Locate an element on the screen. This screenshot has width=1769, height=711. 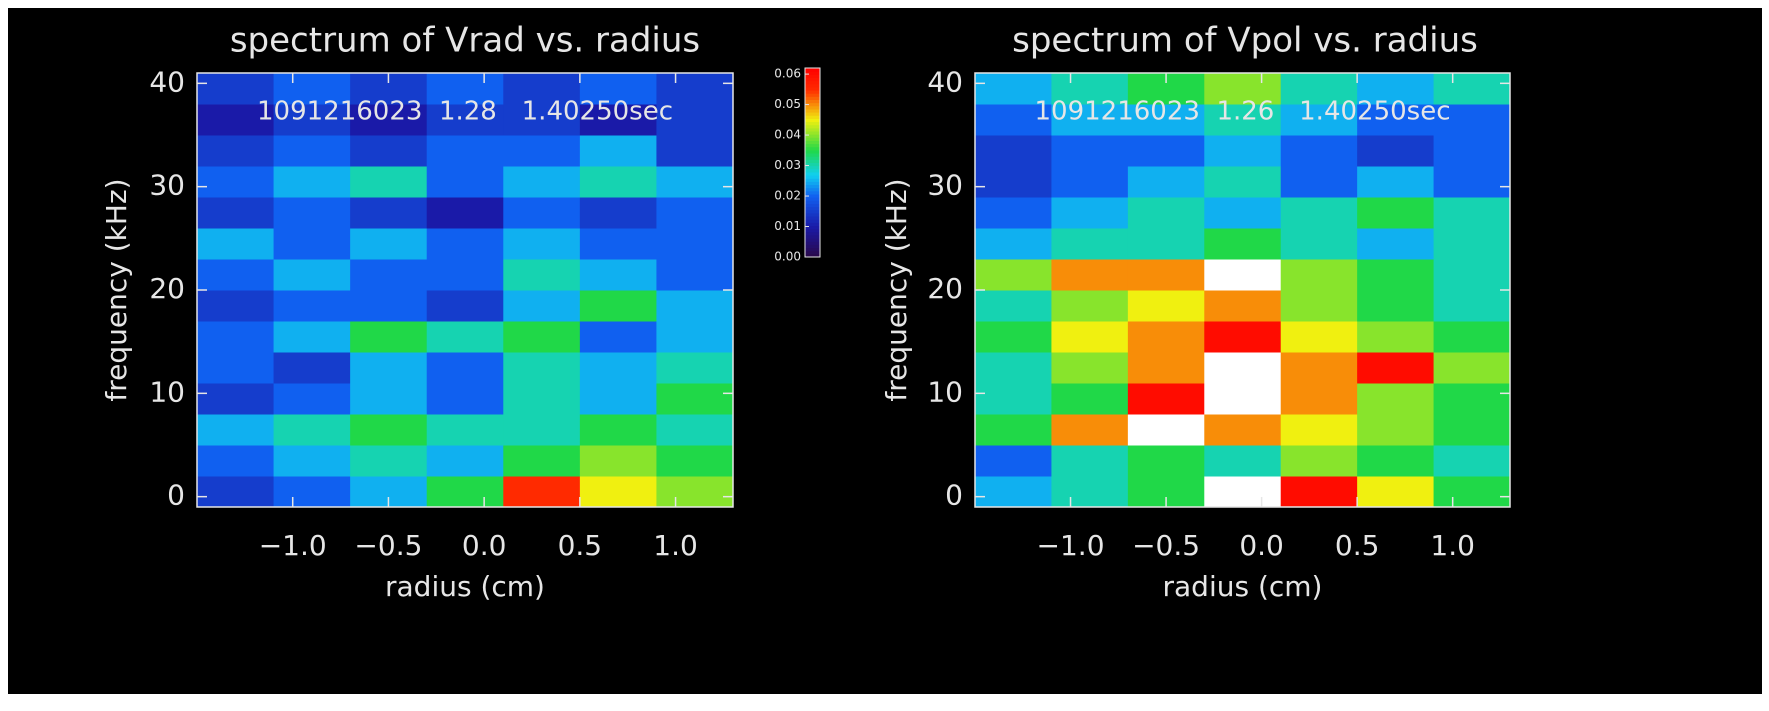
chart-title: spectrum of Vrad vs. radius is located at coordinates (465, 41).